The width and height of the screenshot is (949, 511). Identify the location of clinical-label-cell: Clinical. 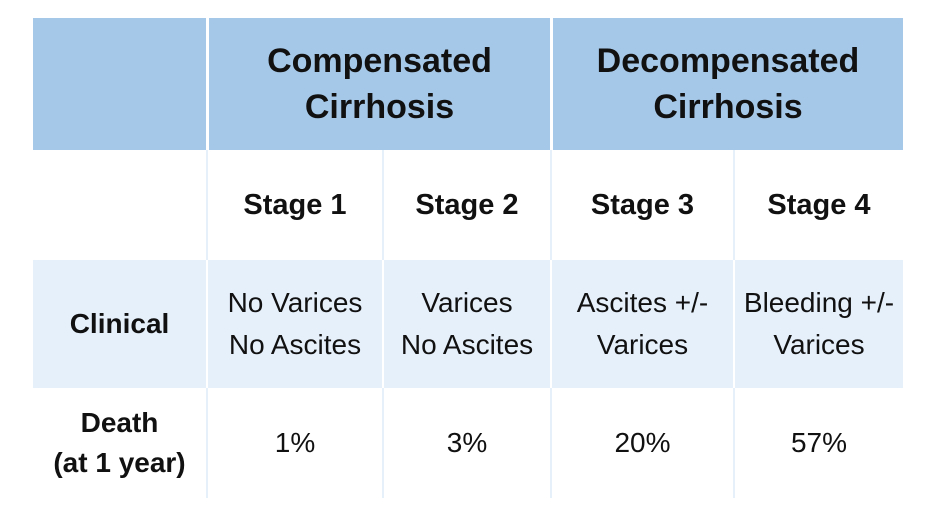
(119, 324).